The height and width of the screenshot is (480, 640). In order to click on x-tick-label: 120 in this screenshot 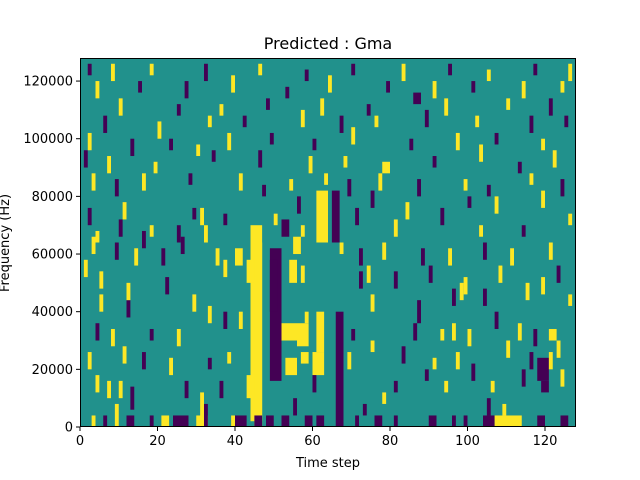, I will do `click(545, 441)`.